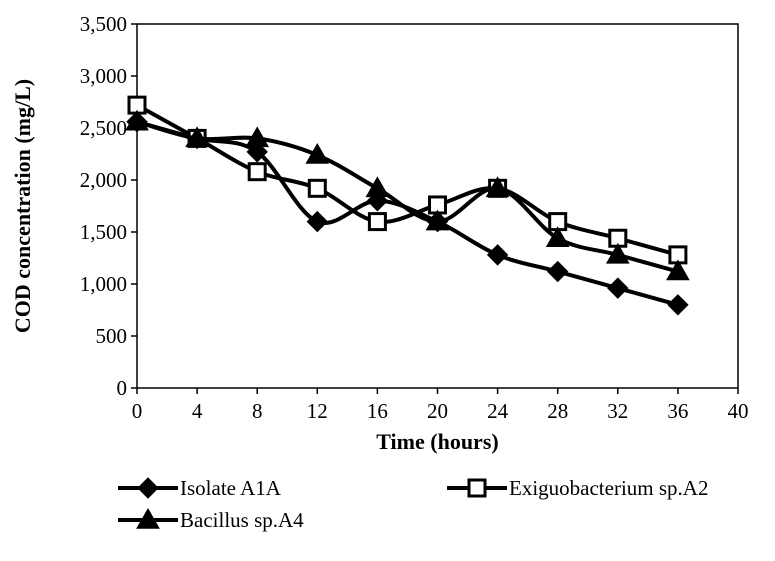  Describe the element at coordinates (557, 411) in the screenshot. I see `x-tick-label: 28` at that location.